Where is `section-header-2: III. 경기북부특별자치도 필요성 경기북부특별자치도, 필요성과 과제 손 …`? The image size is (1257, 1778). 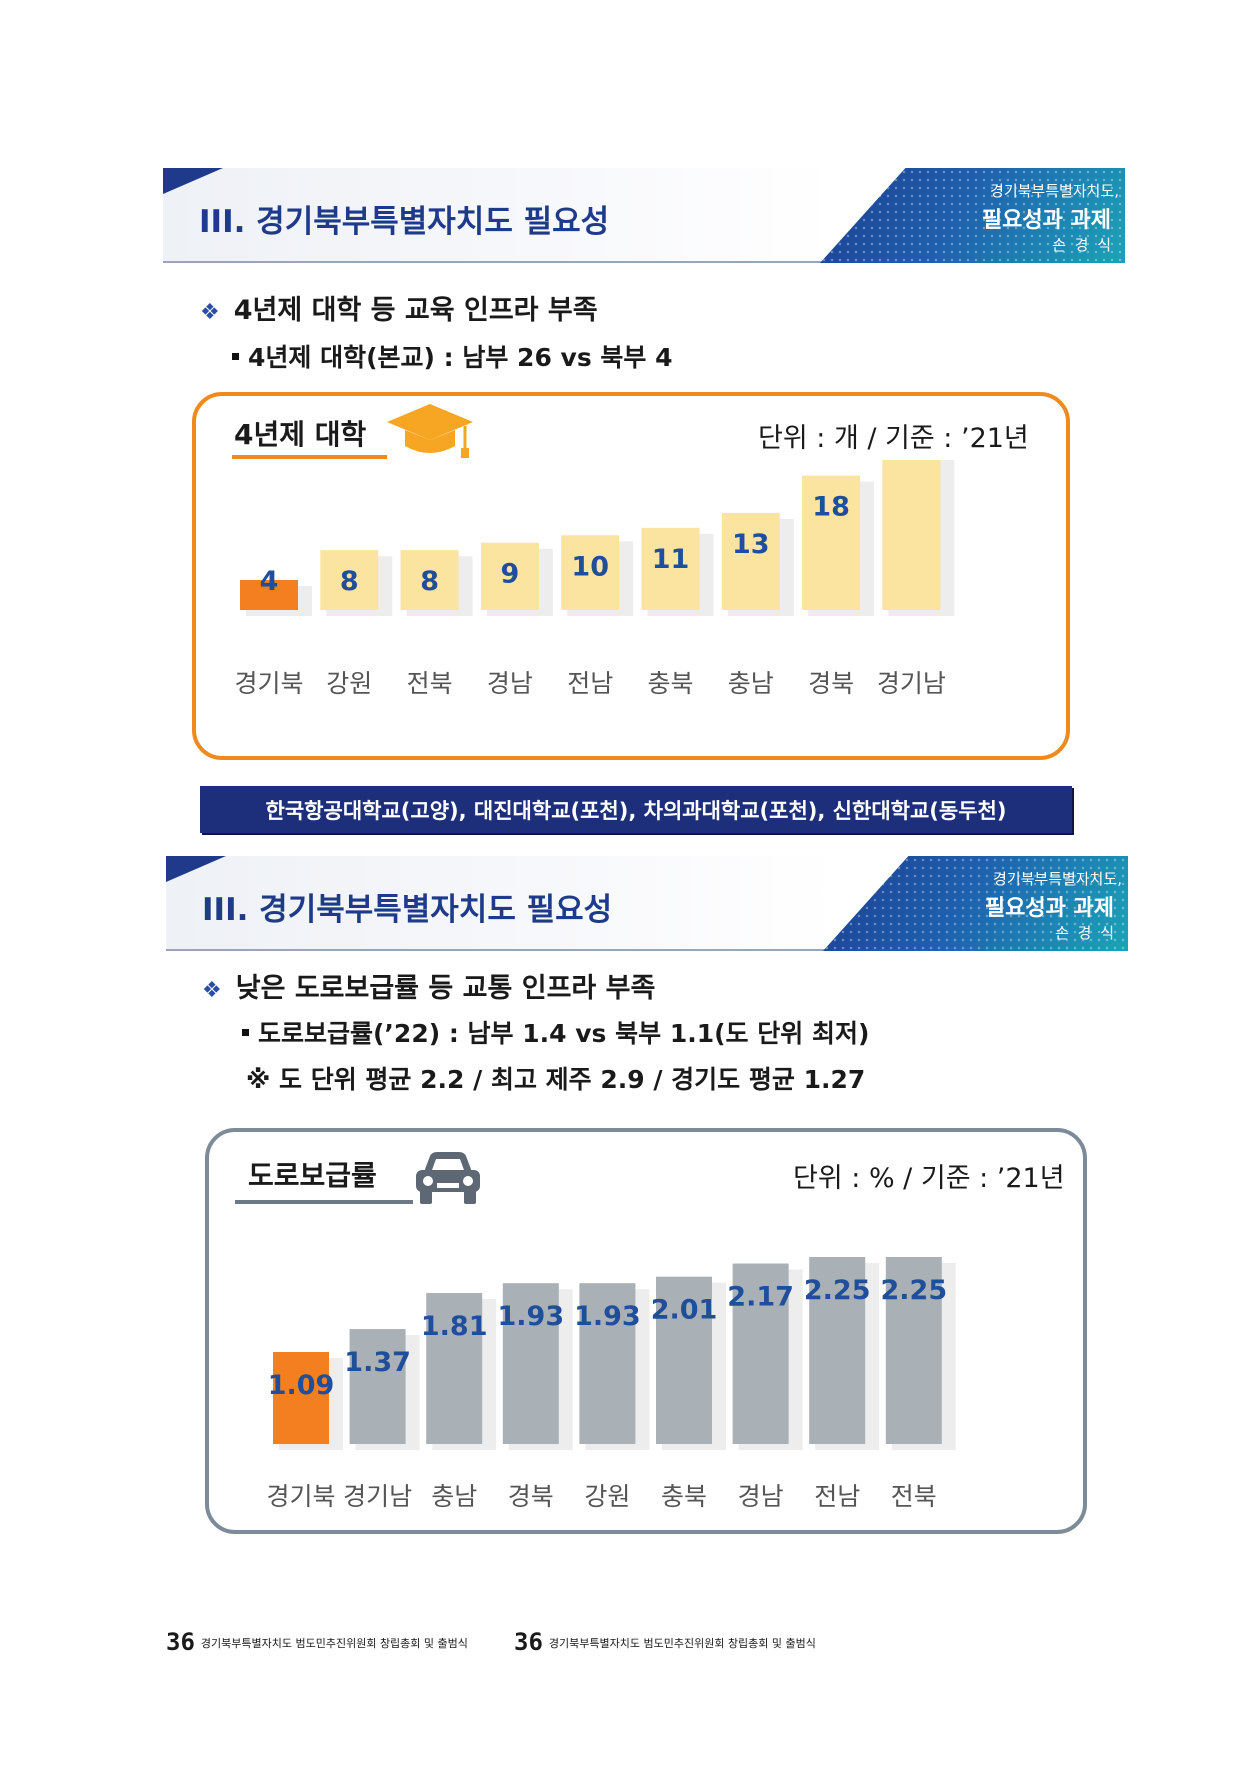 section-header-2: III. 경기북부특별자치도 필요성 경기북부특별자치도, 필요성과 과제 손 … is located at coordinates (647, 903).